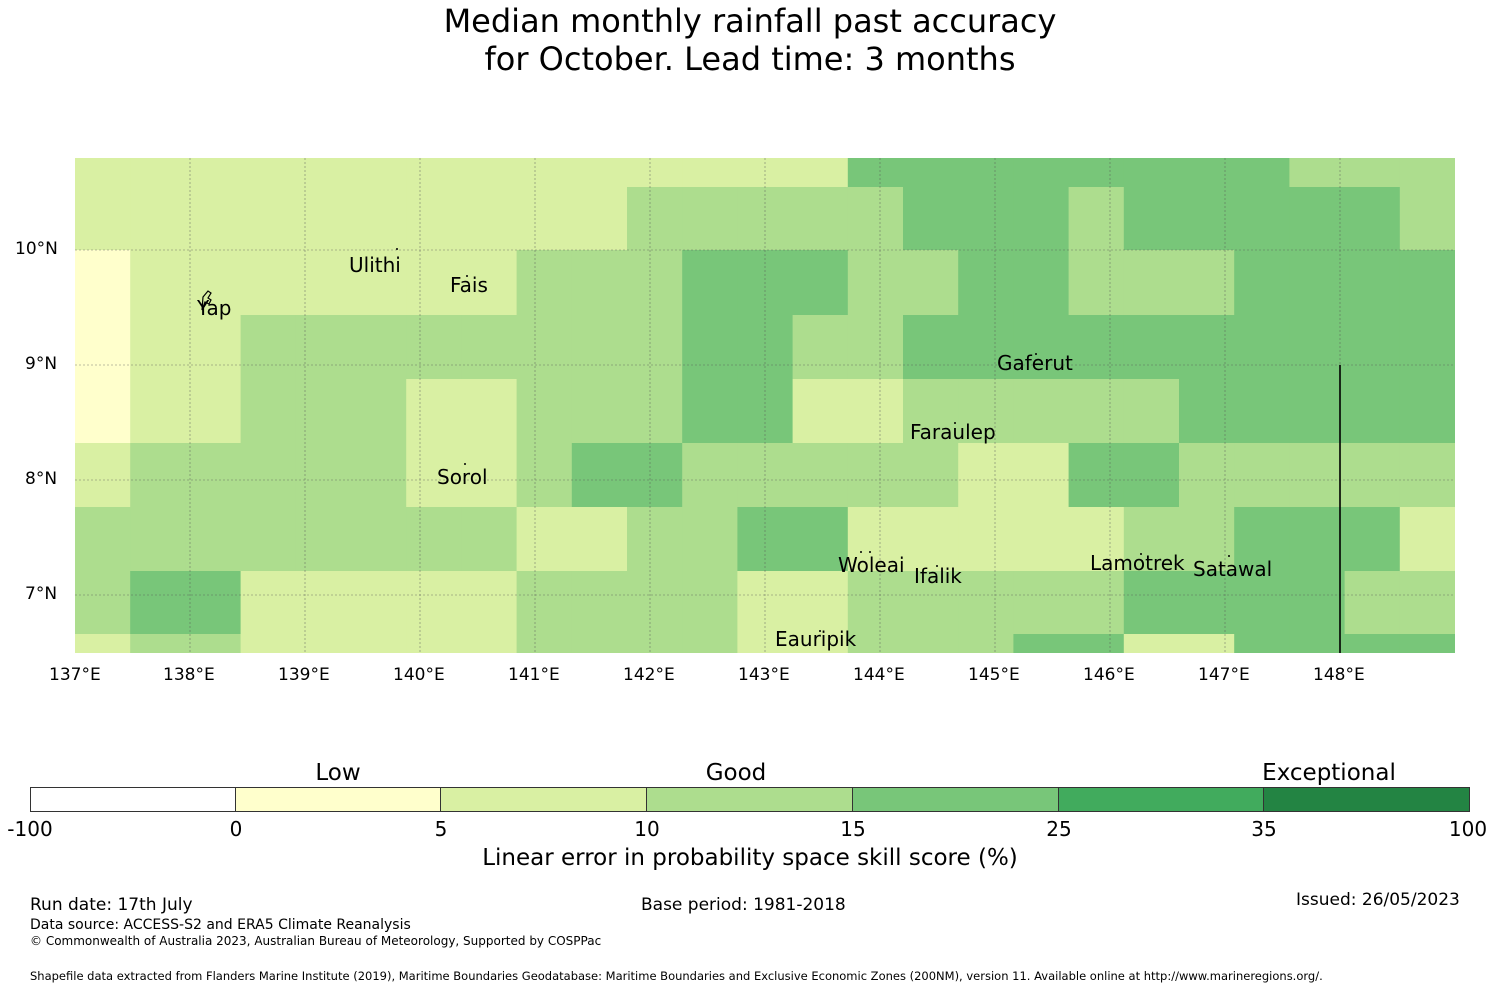 Image resolution: width=1500 pixels, height=990 pixels. I want to click on colorbar-category-good: Good, so click(736, 773).